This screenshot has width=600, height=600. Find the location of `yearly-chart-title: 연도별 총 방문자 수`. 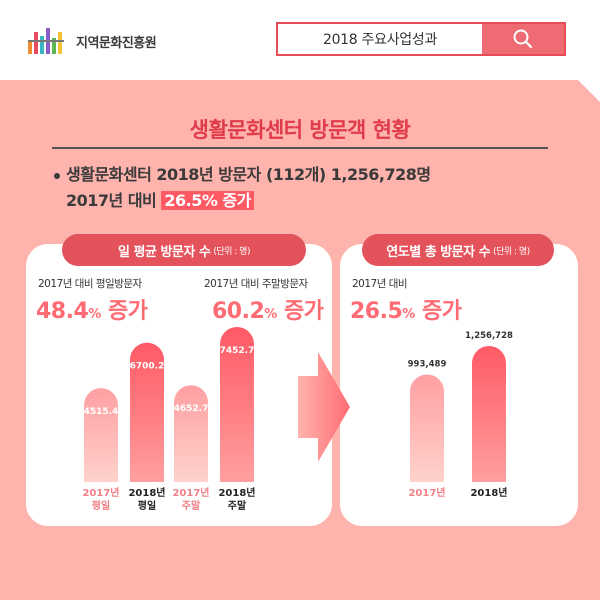

yearly-chart-title: 연도별 총 방문자 수 is located at coordinates (438, 252).